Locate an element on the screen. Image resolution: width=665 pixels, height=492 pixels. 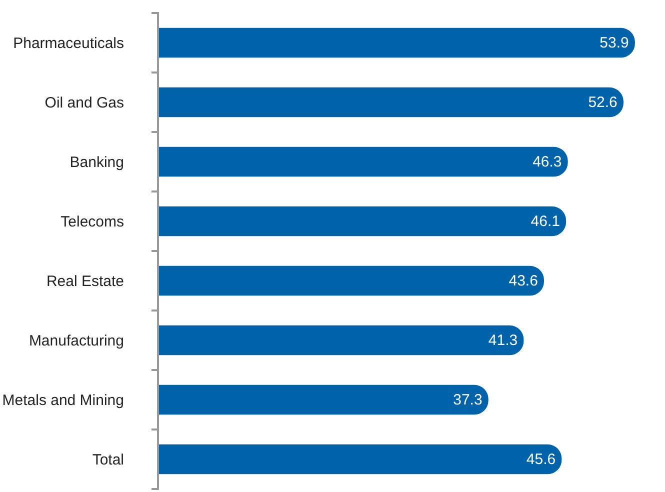
data-label: 46.1 is located at coordinates (545, 221).